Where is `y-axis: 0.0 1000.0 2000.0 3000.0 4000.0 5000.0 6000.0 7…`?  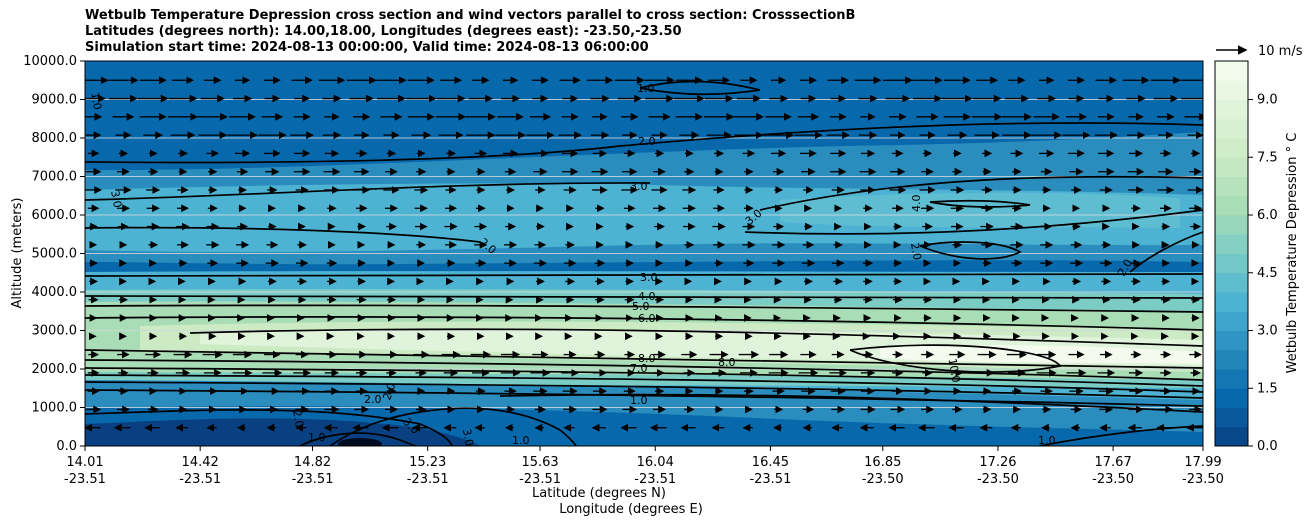 y-axis: 0.0 1000.0 2000.0 3000.0 4000.0 5000.0 6000.0 7… is located at coordinates (54, 254).